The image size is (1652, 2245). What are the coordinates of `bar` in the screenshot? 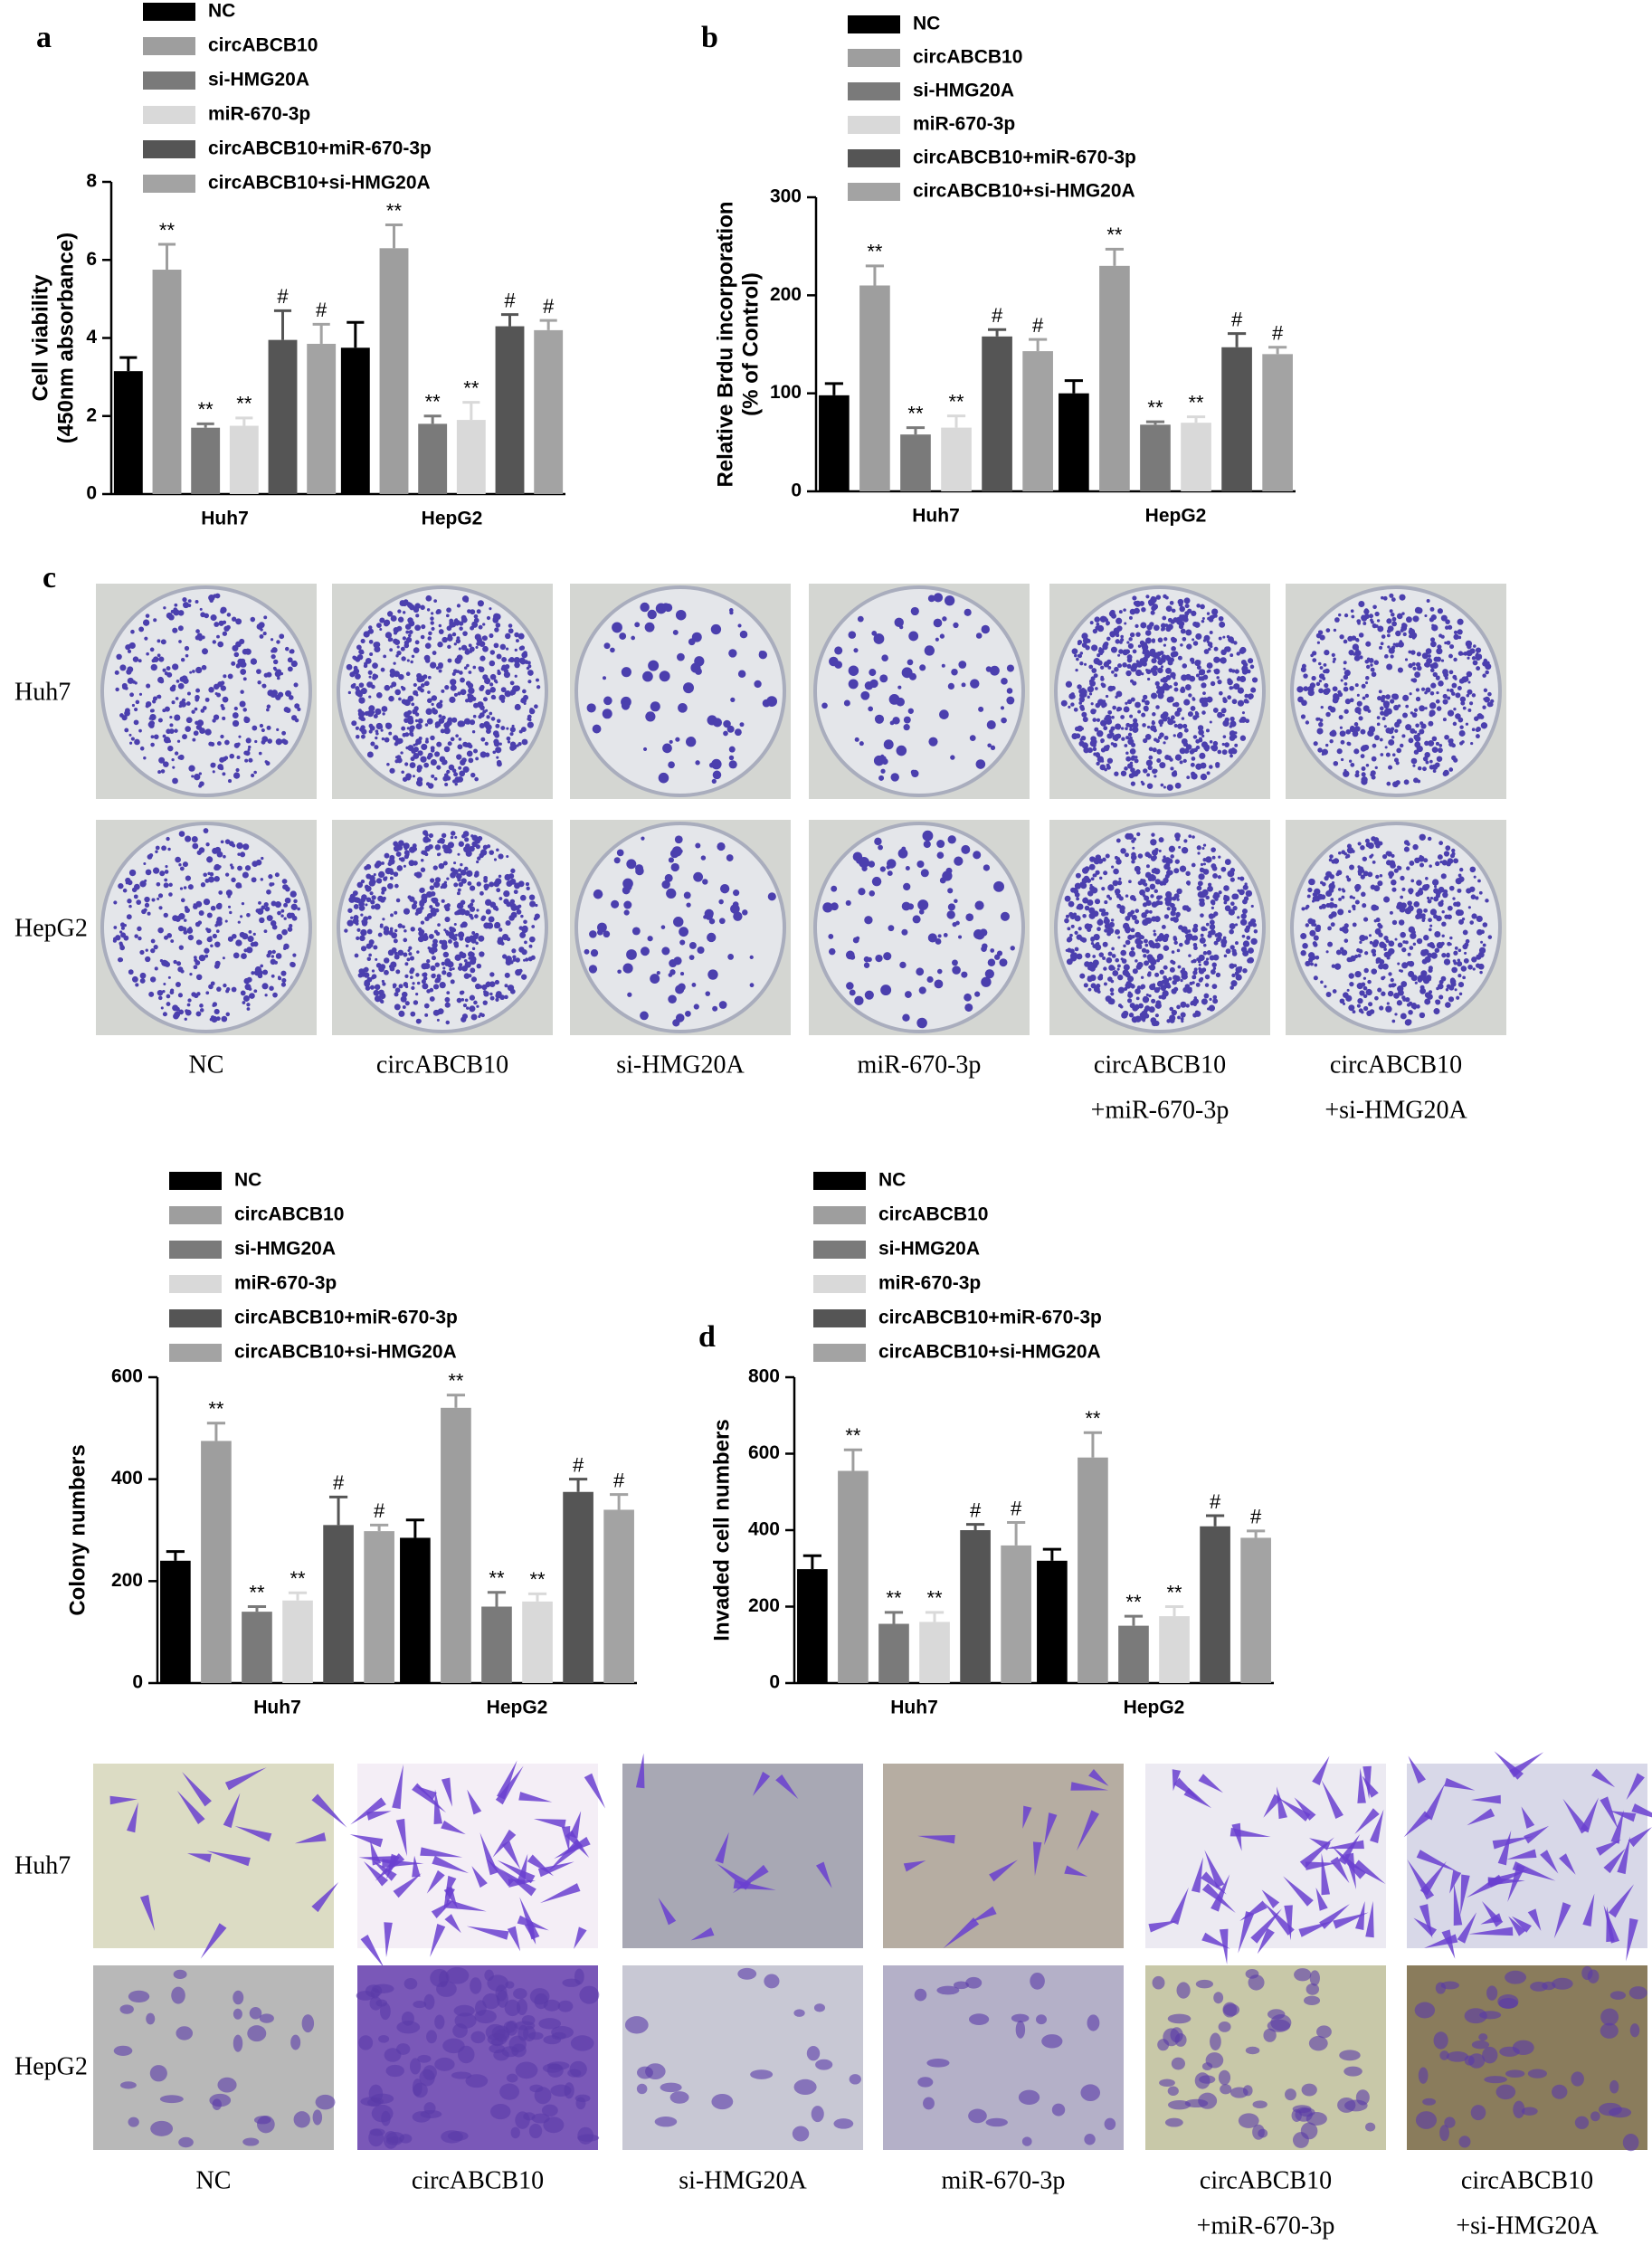 It's located at (257, 1647).